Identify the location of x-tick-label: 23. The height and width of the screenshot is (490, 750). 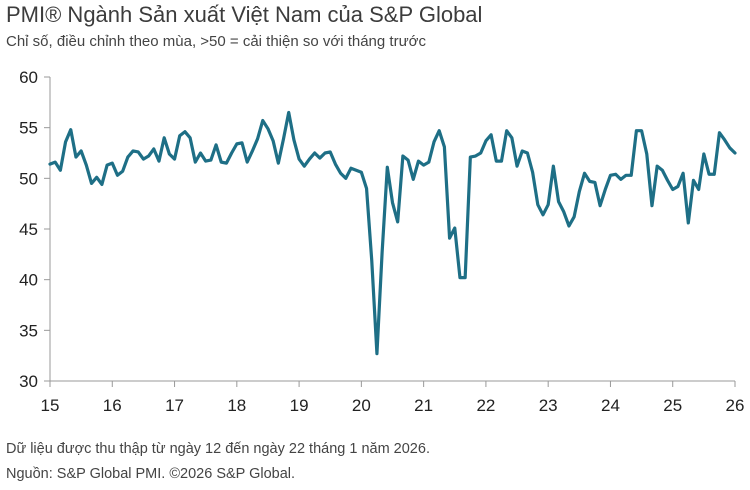
(548, 405).